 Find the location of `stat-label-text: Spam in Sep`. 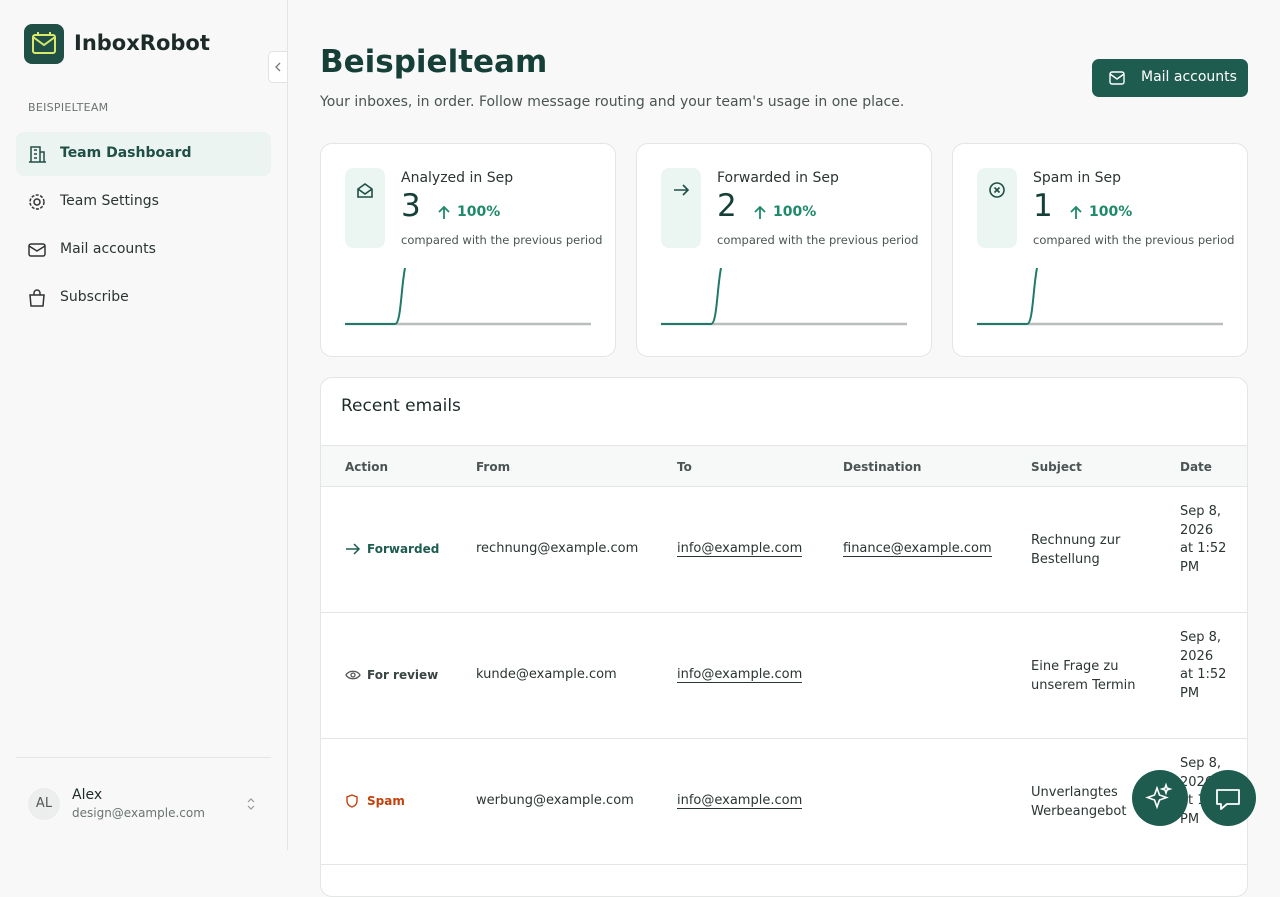

stat-label-text: Spam in Sep is located at coordinates (1077, 178).